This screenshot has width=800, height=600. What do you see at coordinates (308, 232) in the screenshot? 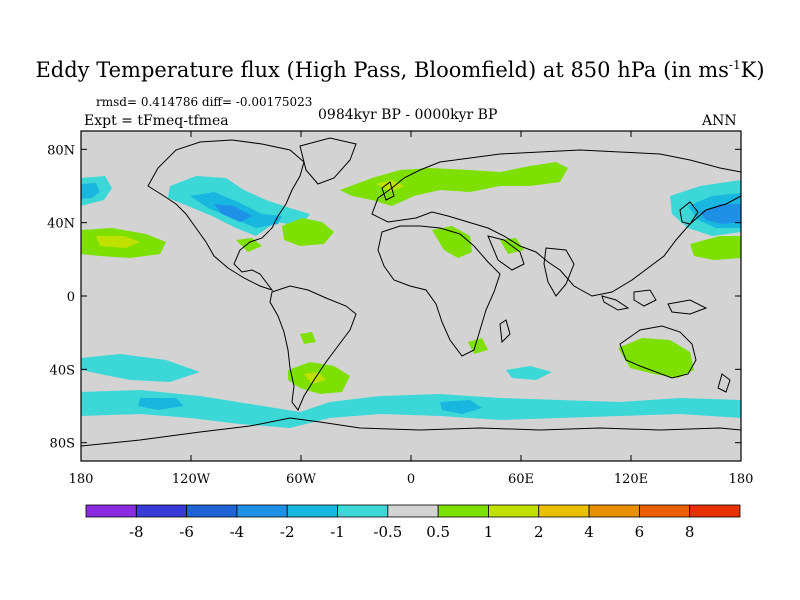
I see `anomaly-region-natl-sub` at bounding box center [308, 232].